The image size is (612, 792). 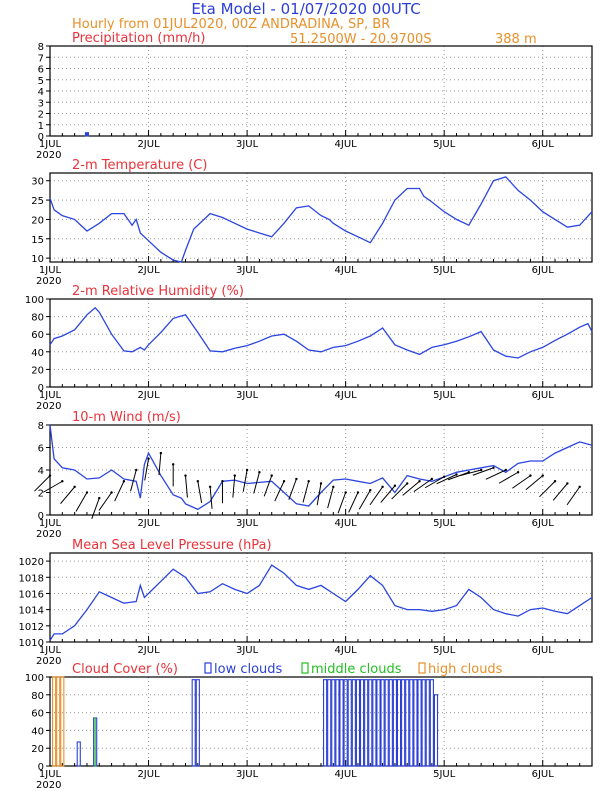 What do you see at coordinates (248, 669) in the screenshot?
I see `legend-label-low: low clouds` at bounding box center [248, 669].